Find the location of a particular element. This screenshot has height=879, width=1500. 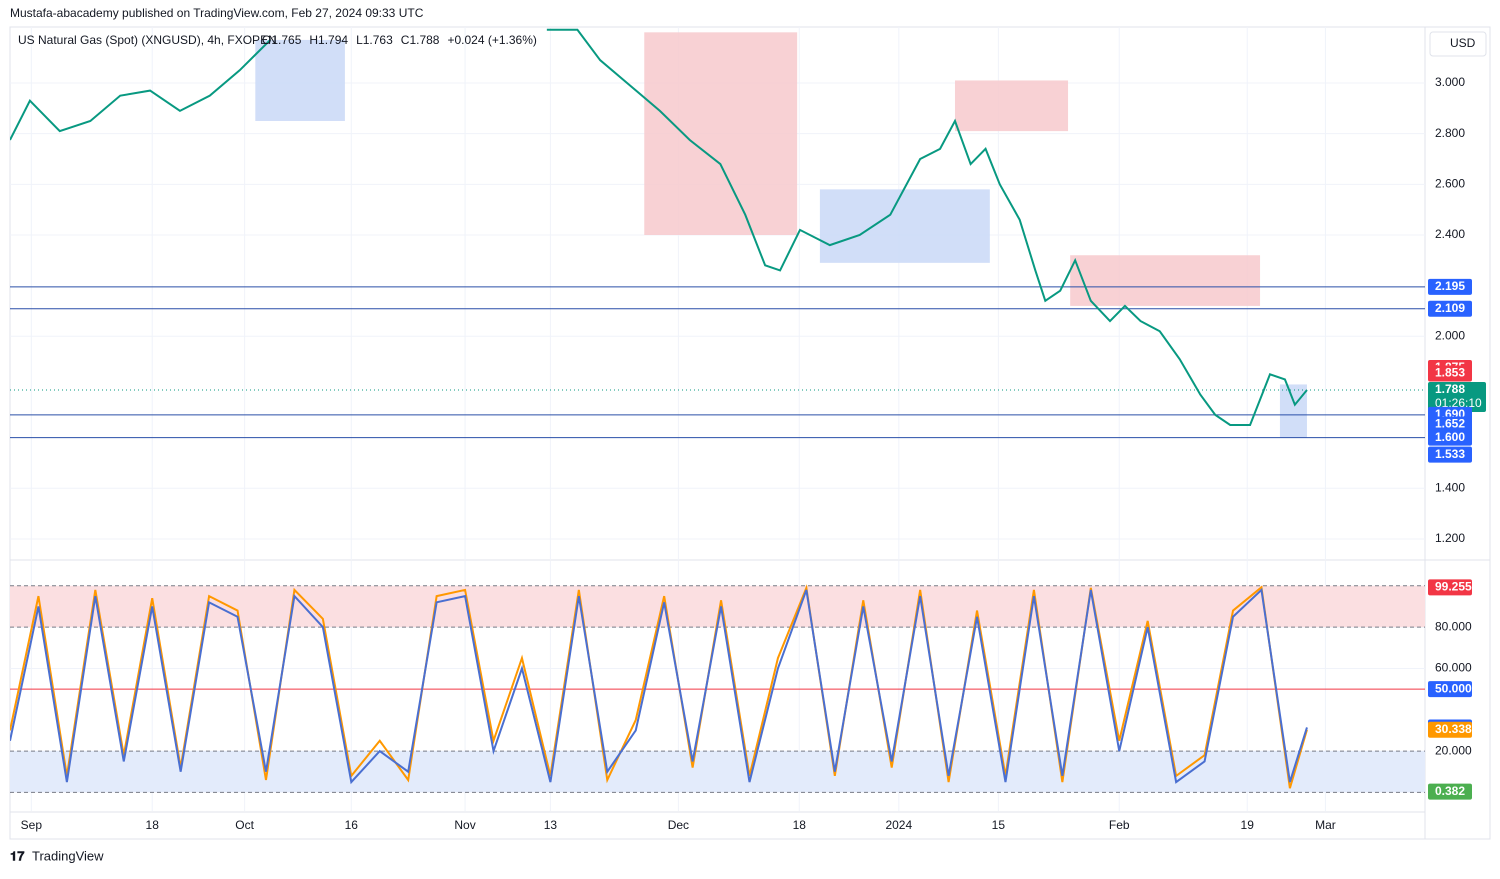

x-tick-label: 16 is located at coordinates (352, 825).